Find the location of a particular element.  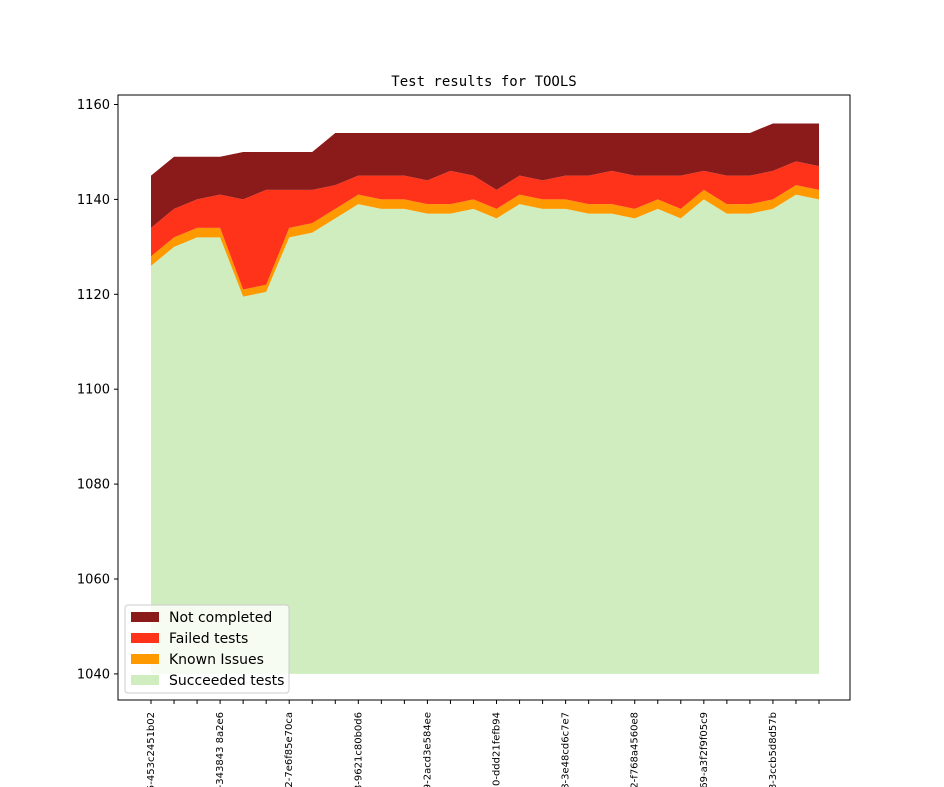

x-tick-label: 4-343843 8a2e6 is located at coordinates (220, 749).